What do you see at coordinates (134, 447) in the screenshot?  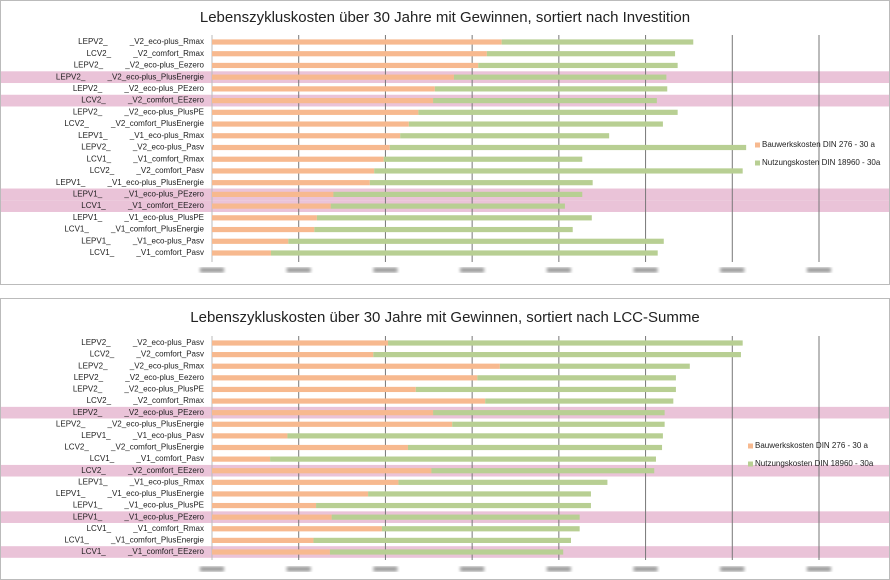 I see `y-tick-label: LCV2_ _V2_comfort_PlusEnergie` at bounding box center [134, 447].